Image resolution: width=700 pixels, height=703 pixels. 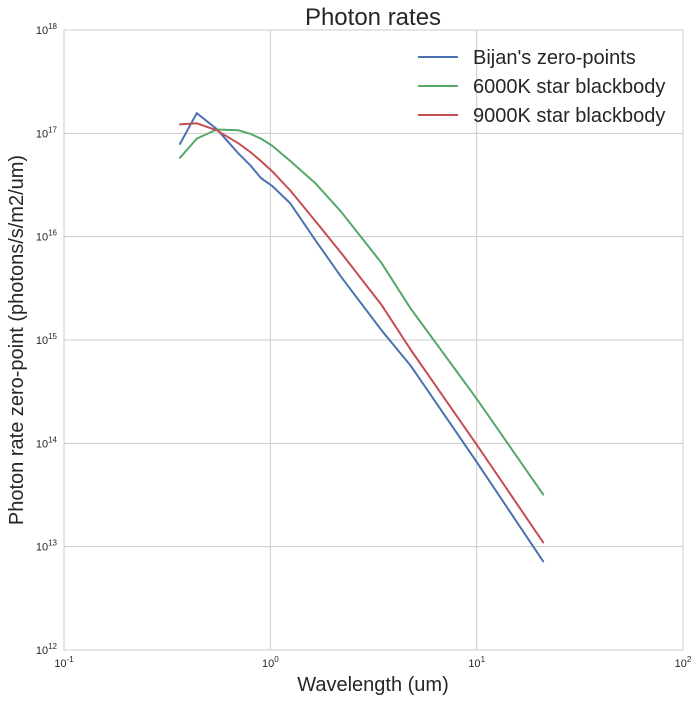 I want to click on y-tick-label: 1018, so click(x=47, y=29).